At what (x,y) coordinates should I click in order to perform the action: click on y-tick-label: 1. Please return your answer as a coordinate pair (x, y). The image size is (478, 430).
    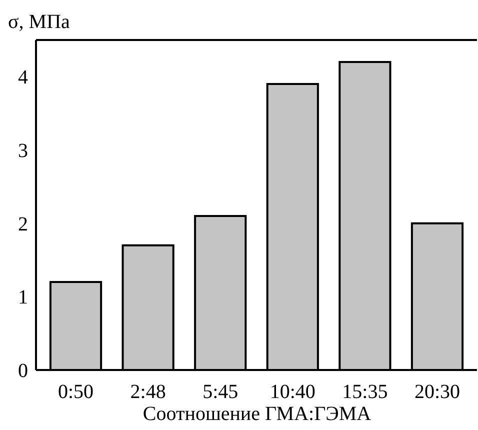
    Looking at the image, I should click on (23, 297).